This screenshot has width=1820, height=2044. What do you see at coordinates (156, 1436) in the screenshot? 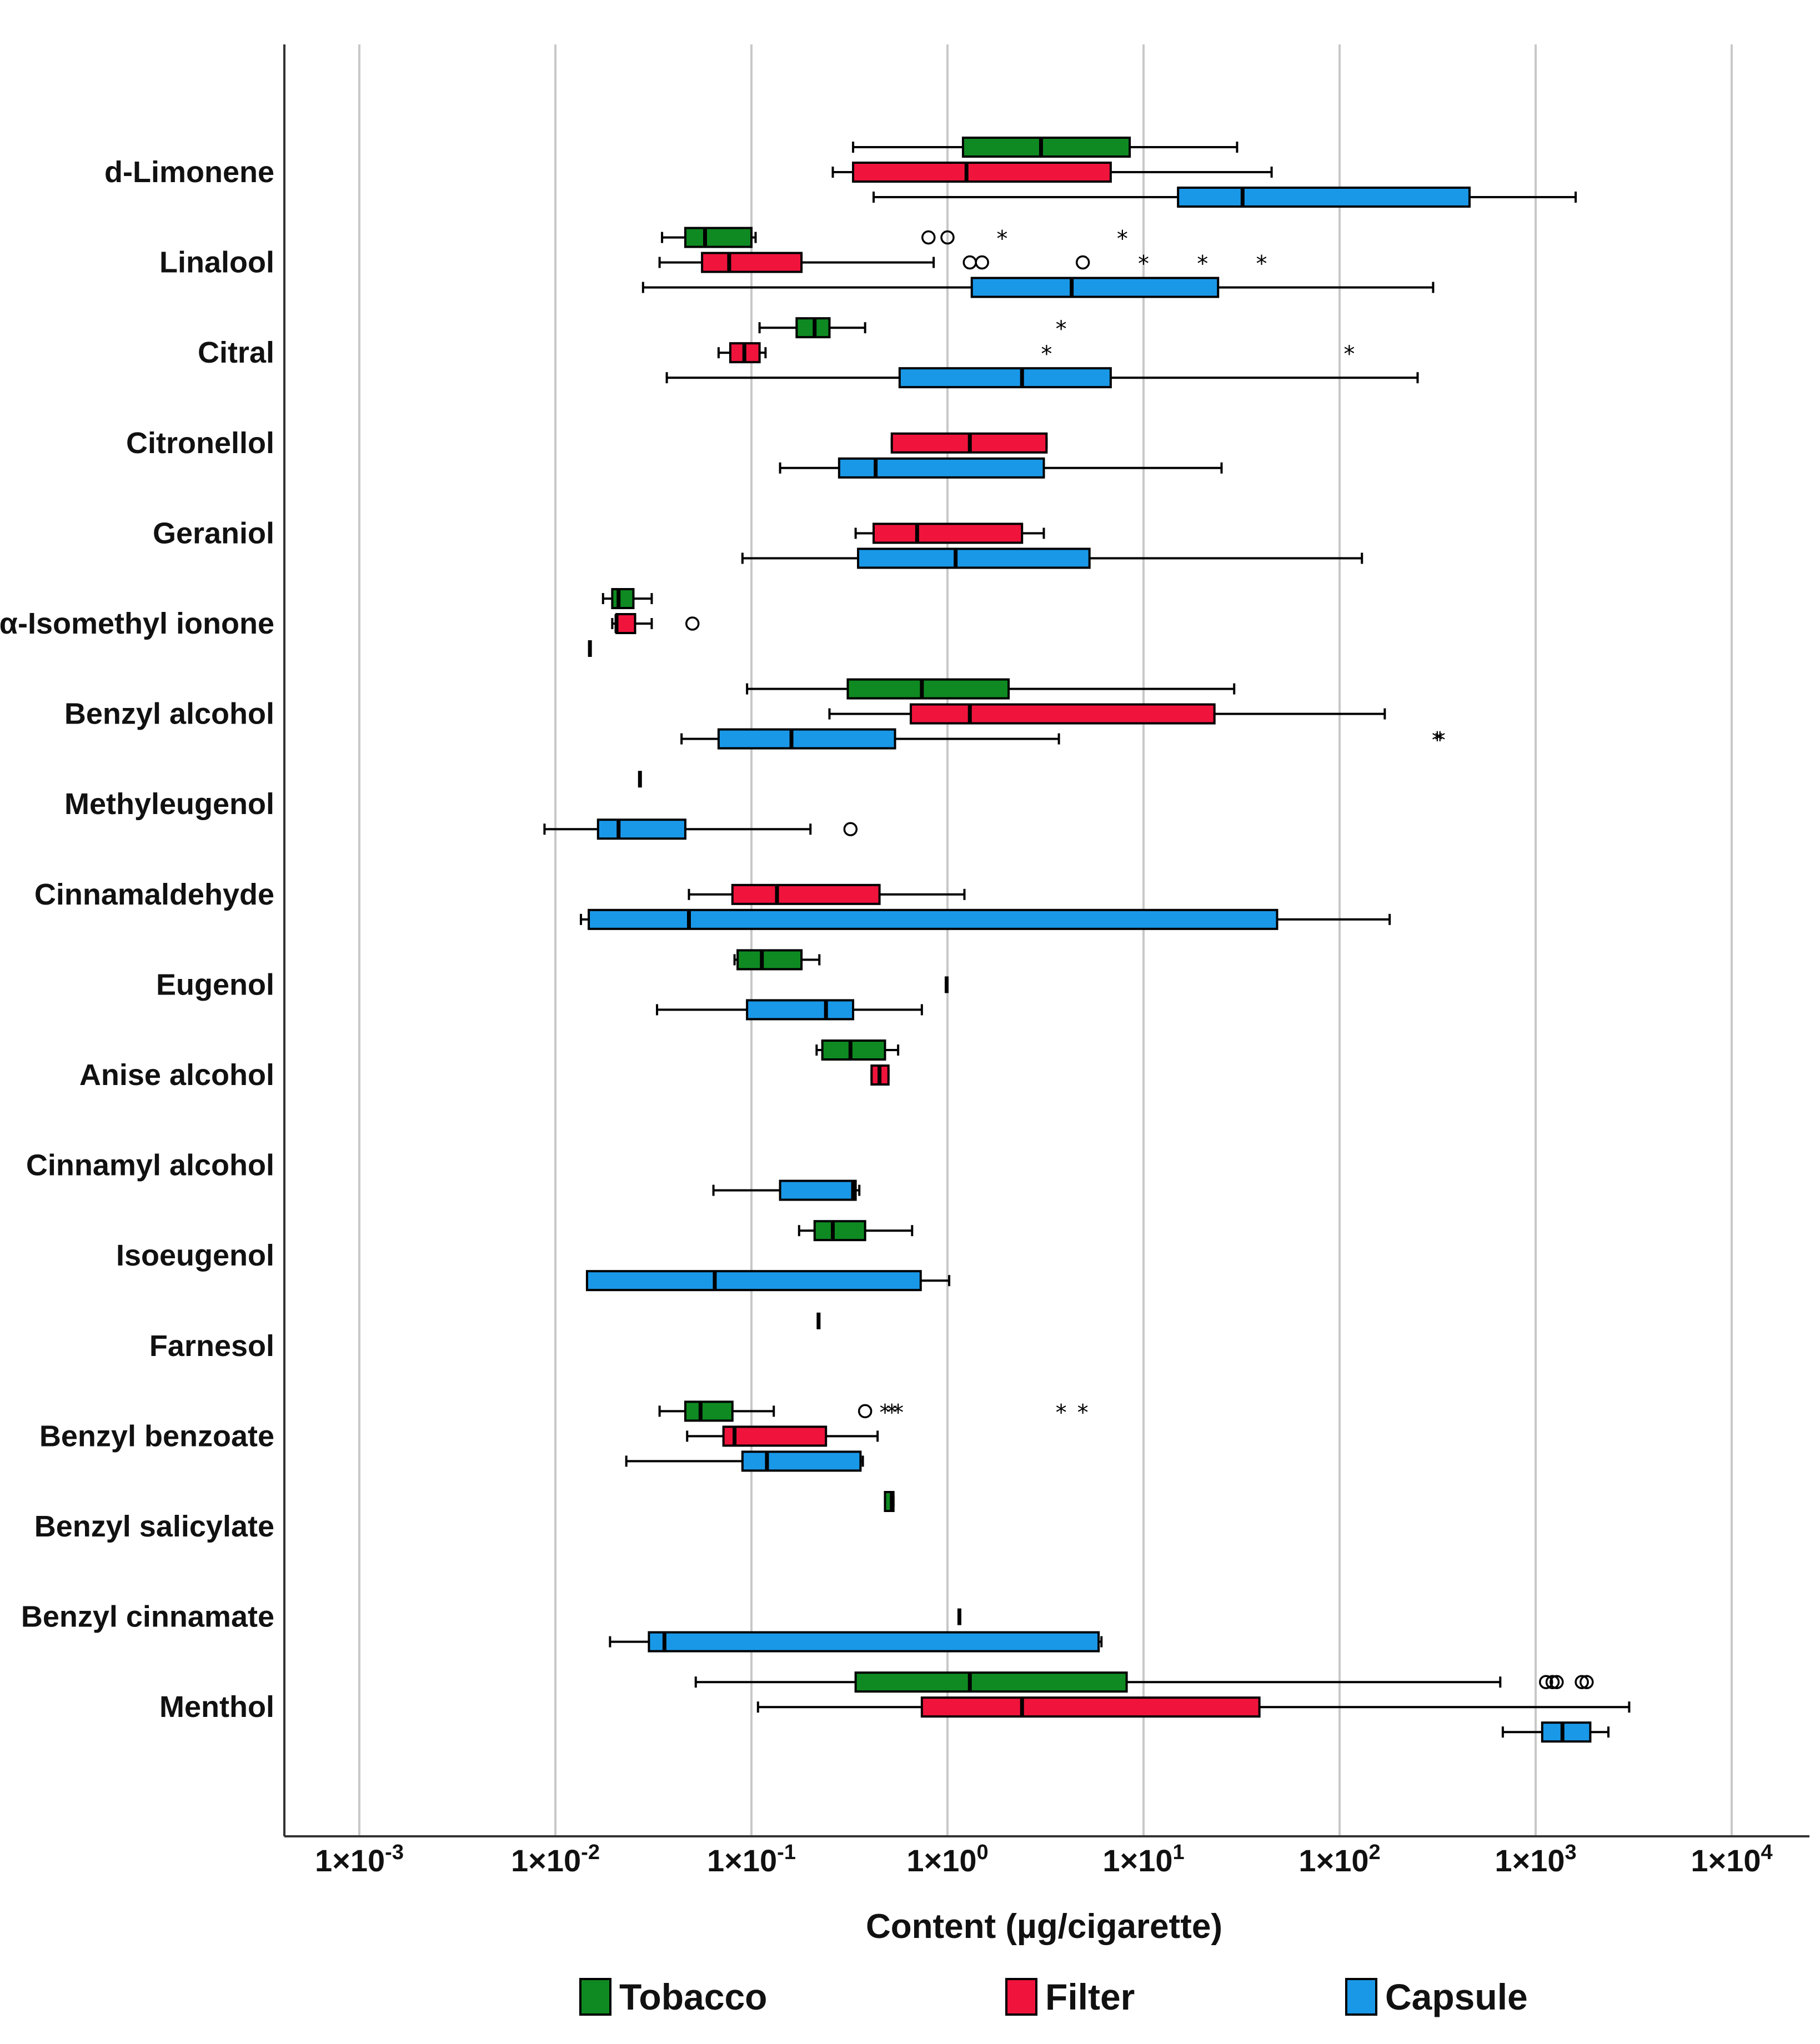
I see `category-label-benzyl-benzoate: Benzyl benzoate` at bounding box center [156, 1436].